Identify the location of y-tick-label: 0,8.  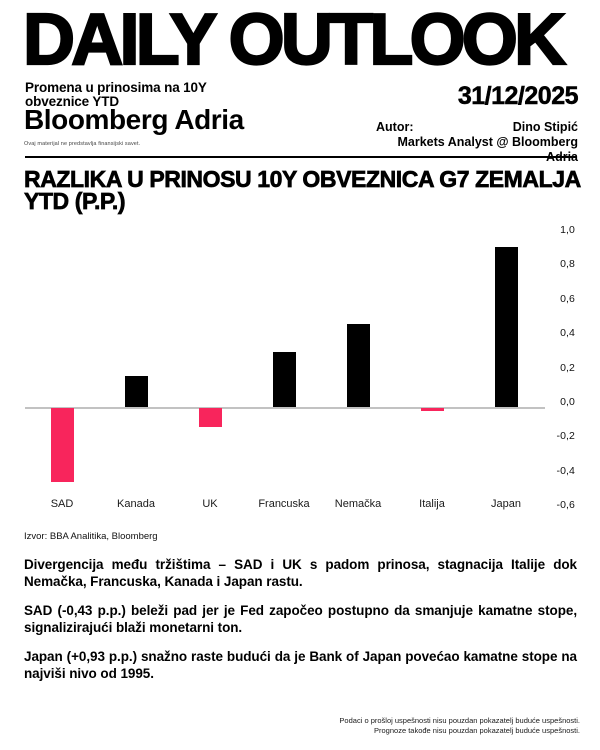
(567, 264).